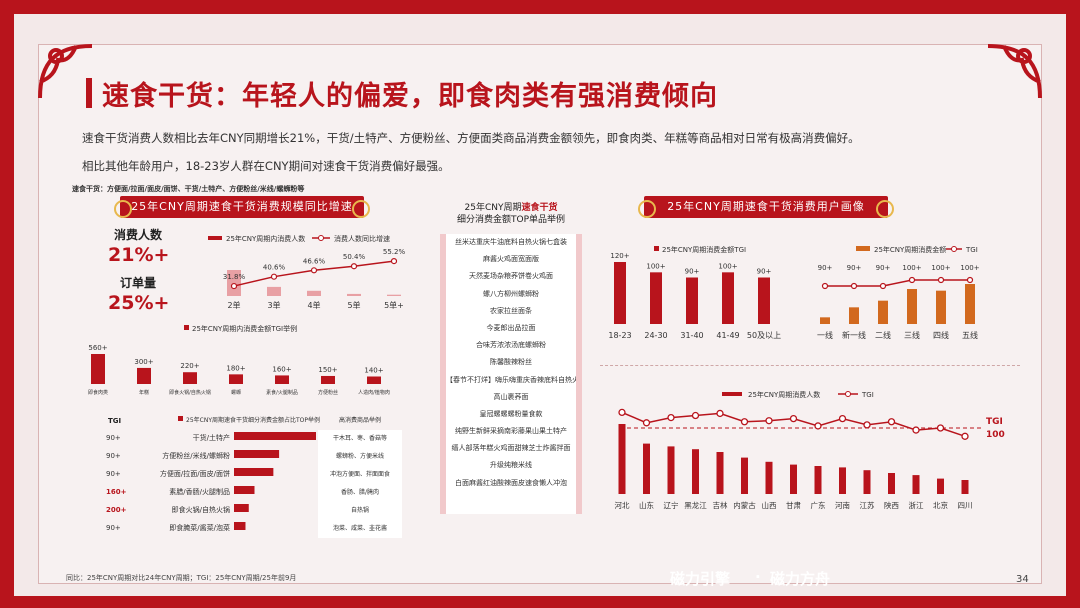 This screenshot has width=1080, height=608. Describe the element at coordinates (784, 394) in the screenshot. I see `legend-label: 25年CNY周期消费人数` at that location.